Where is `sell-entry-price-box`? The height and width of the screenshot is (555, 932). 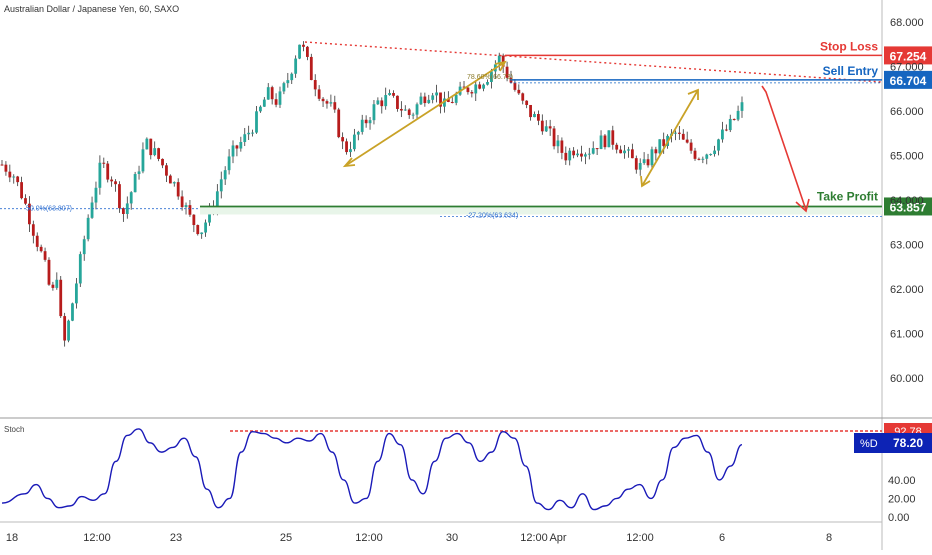 sell-entry-price-box is located at coordinates (908, 79).